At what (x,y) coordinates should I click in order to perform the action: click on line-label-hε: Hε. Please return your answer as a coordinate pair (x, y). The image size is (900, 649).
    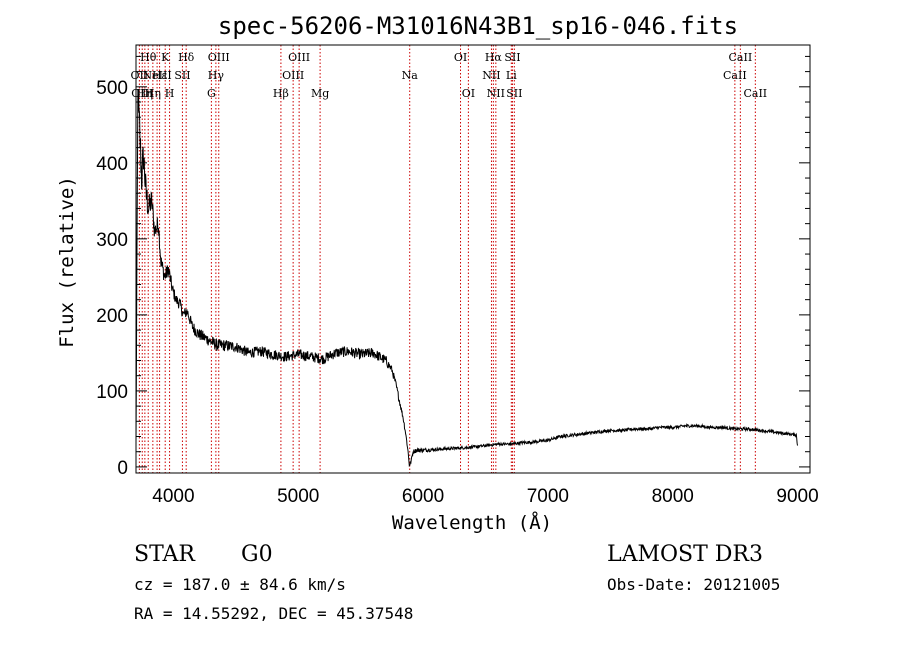
    Looking at the image, I should click on (160, 75).